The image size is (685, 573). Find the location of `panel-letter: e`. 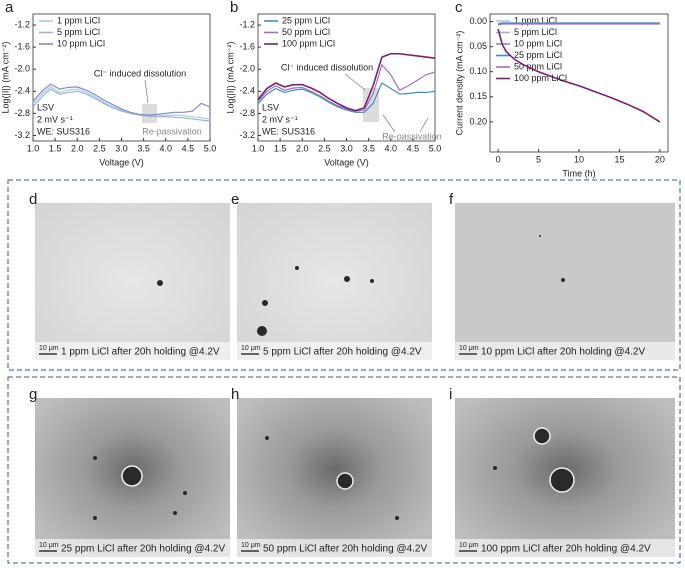

panel-letter: e is located at coordinates (235, 199).